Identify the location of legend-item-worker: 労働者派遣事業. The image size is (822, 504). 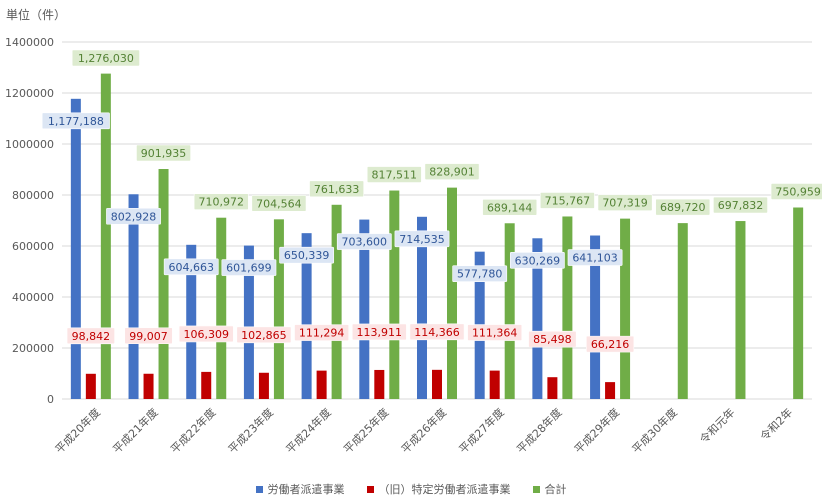
(300, 489).